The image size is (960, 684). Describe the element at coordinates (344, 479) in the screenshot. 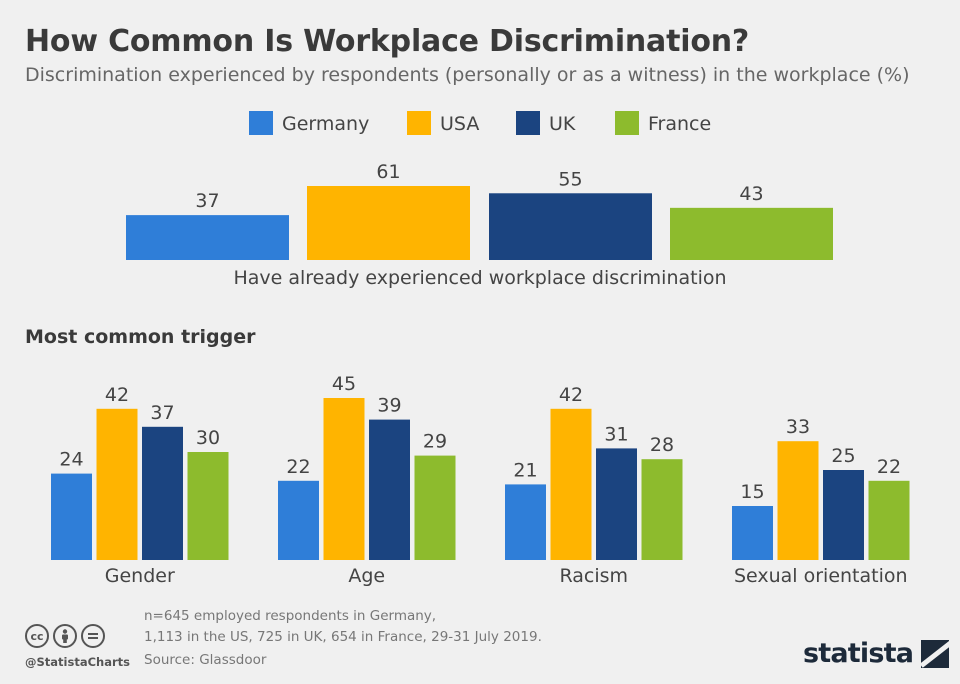

I see `bar-age-usa` at that location.